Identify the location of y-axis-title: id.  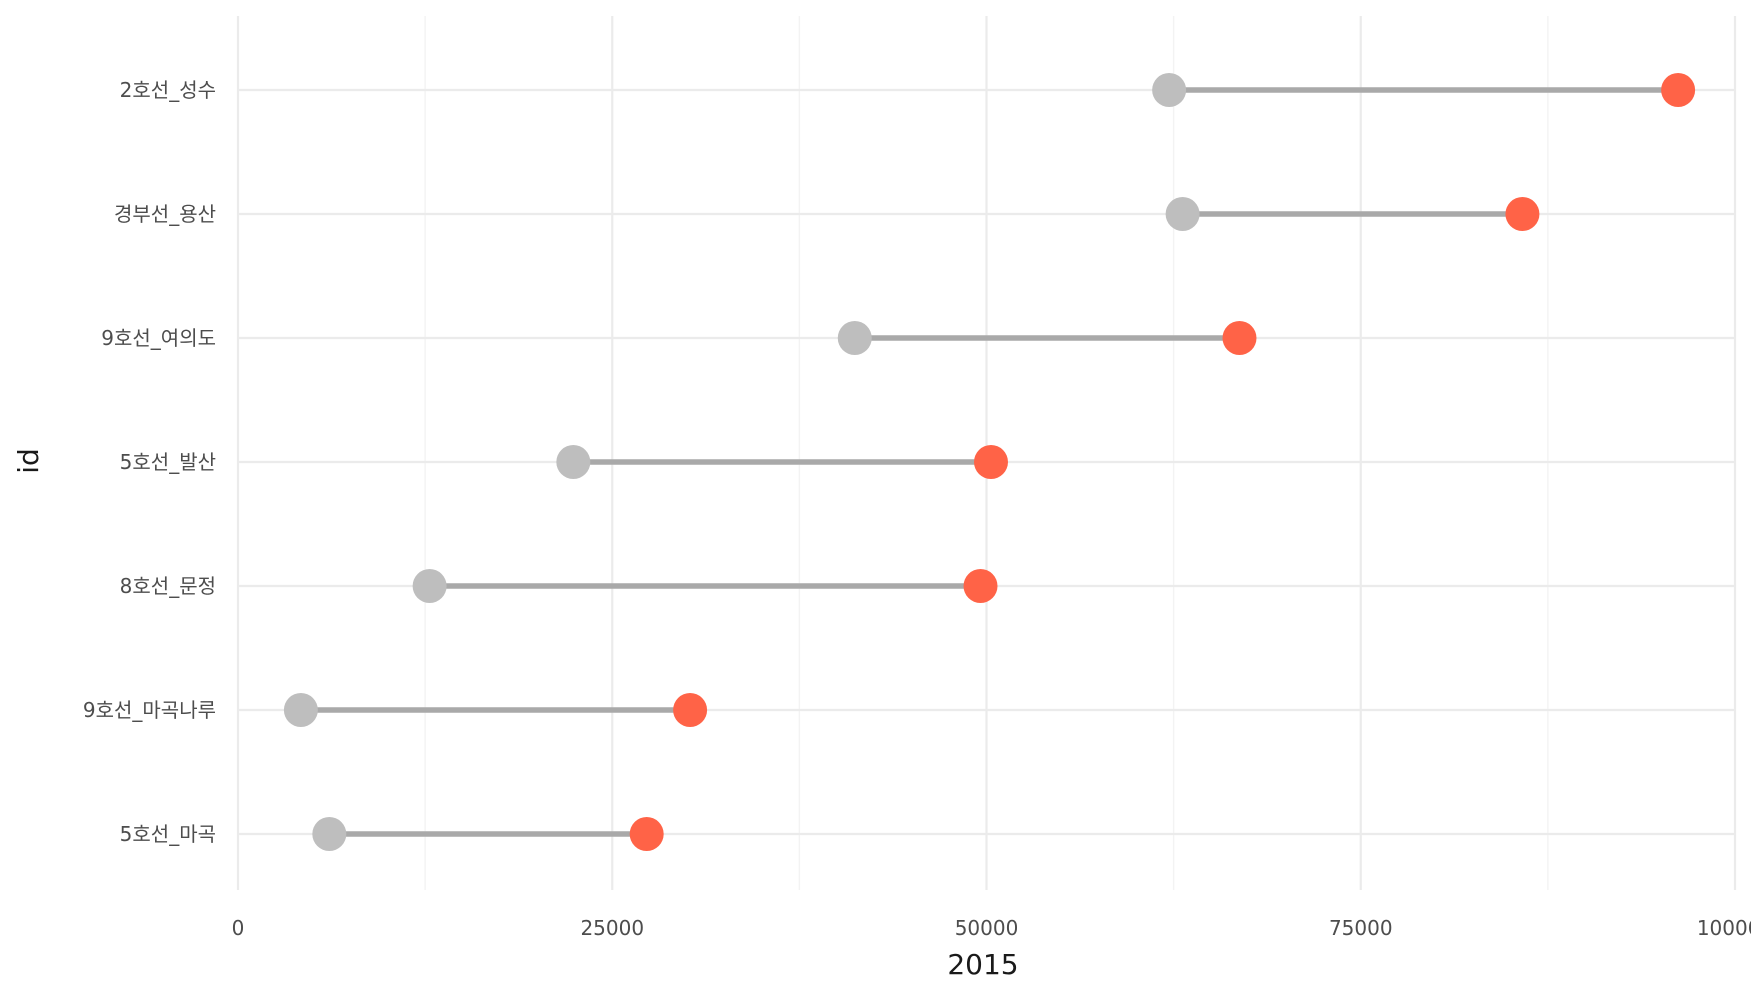
(28, 461).